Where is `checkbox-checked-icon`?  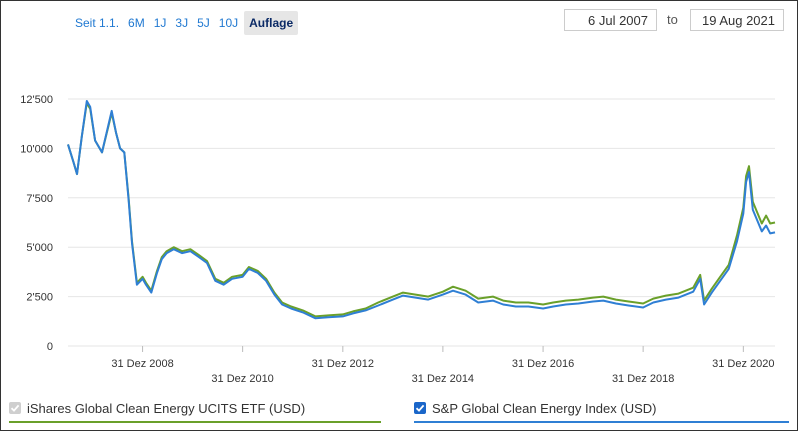
checkbox-checked-icon is located at coordinates (420, 408).